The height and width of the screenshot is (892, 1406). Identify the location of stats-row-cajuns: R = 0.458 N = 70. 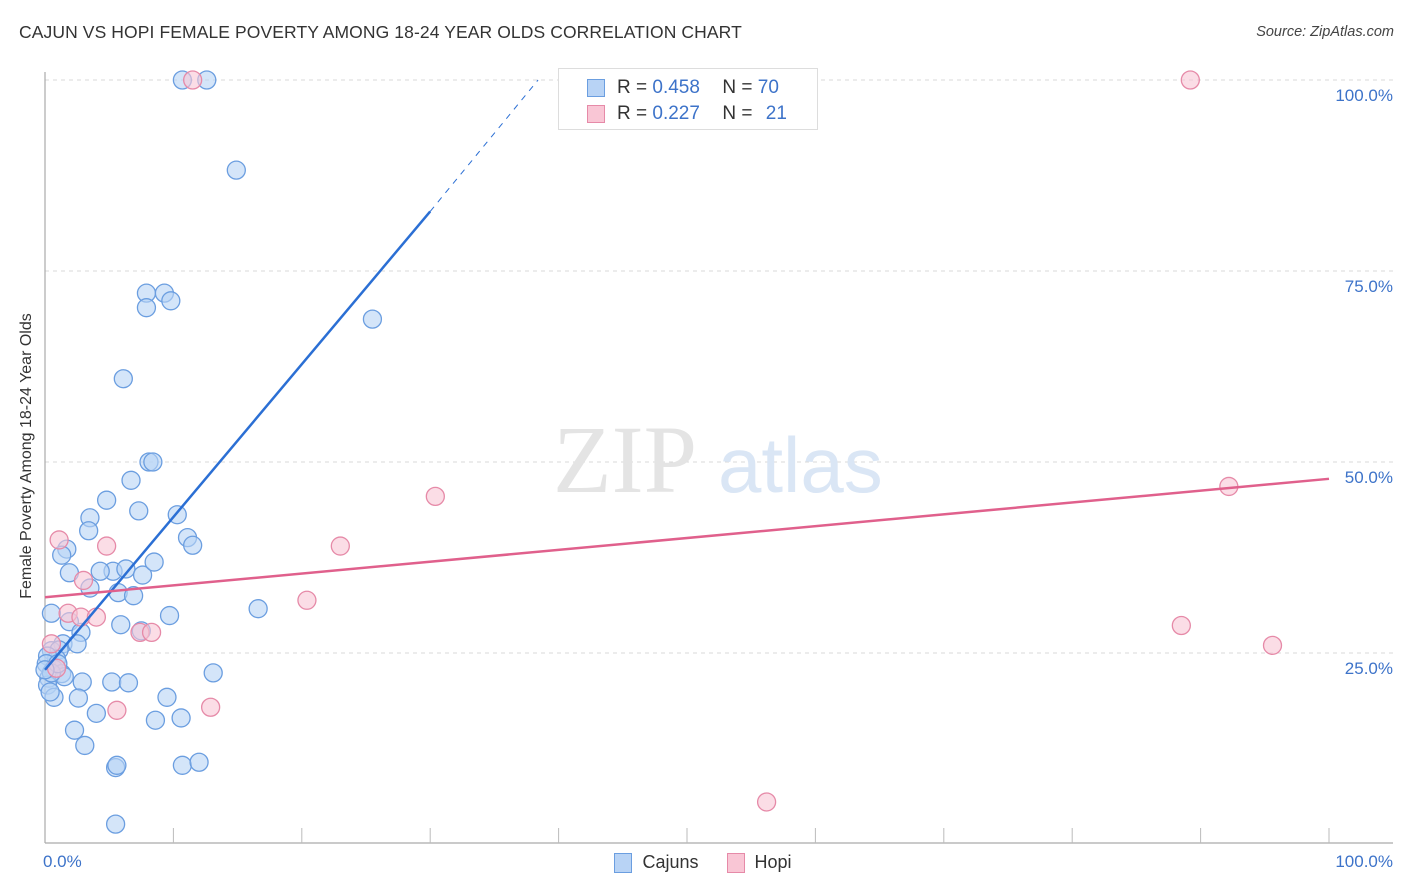
(683, 88).